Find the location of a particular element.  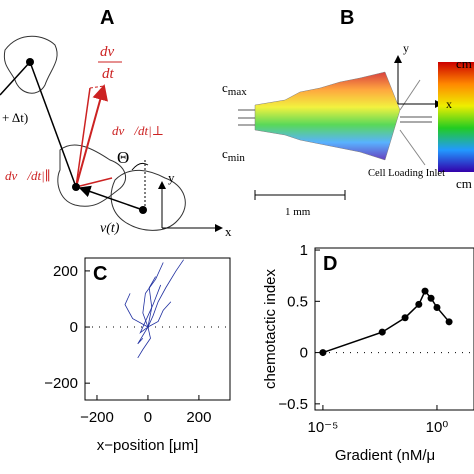

label: cmax is located at coordinates (234, 89).